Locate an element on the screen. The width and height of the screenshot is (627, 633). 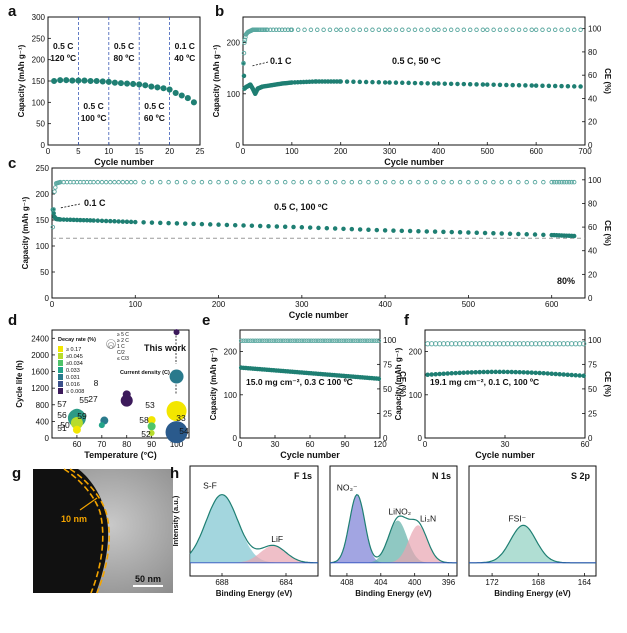
x-tick-label: 396 is located at coordinates (449, 582).